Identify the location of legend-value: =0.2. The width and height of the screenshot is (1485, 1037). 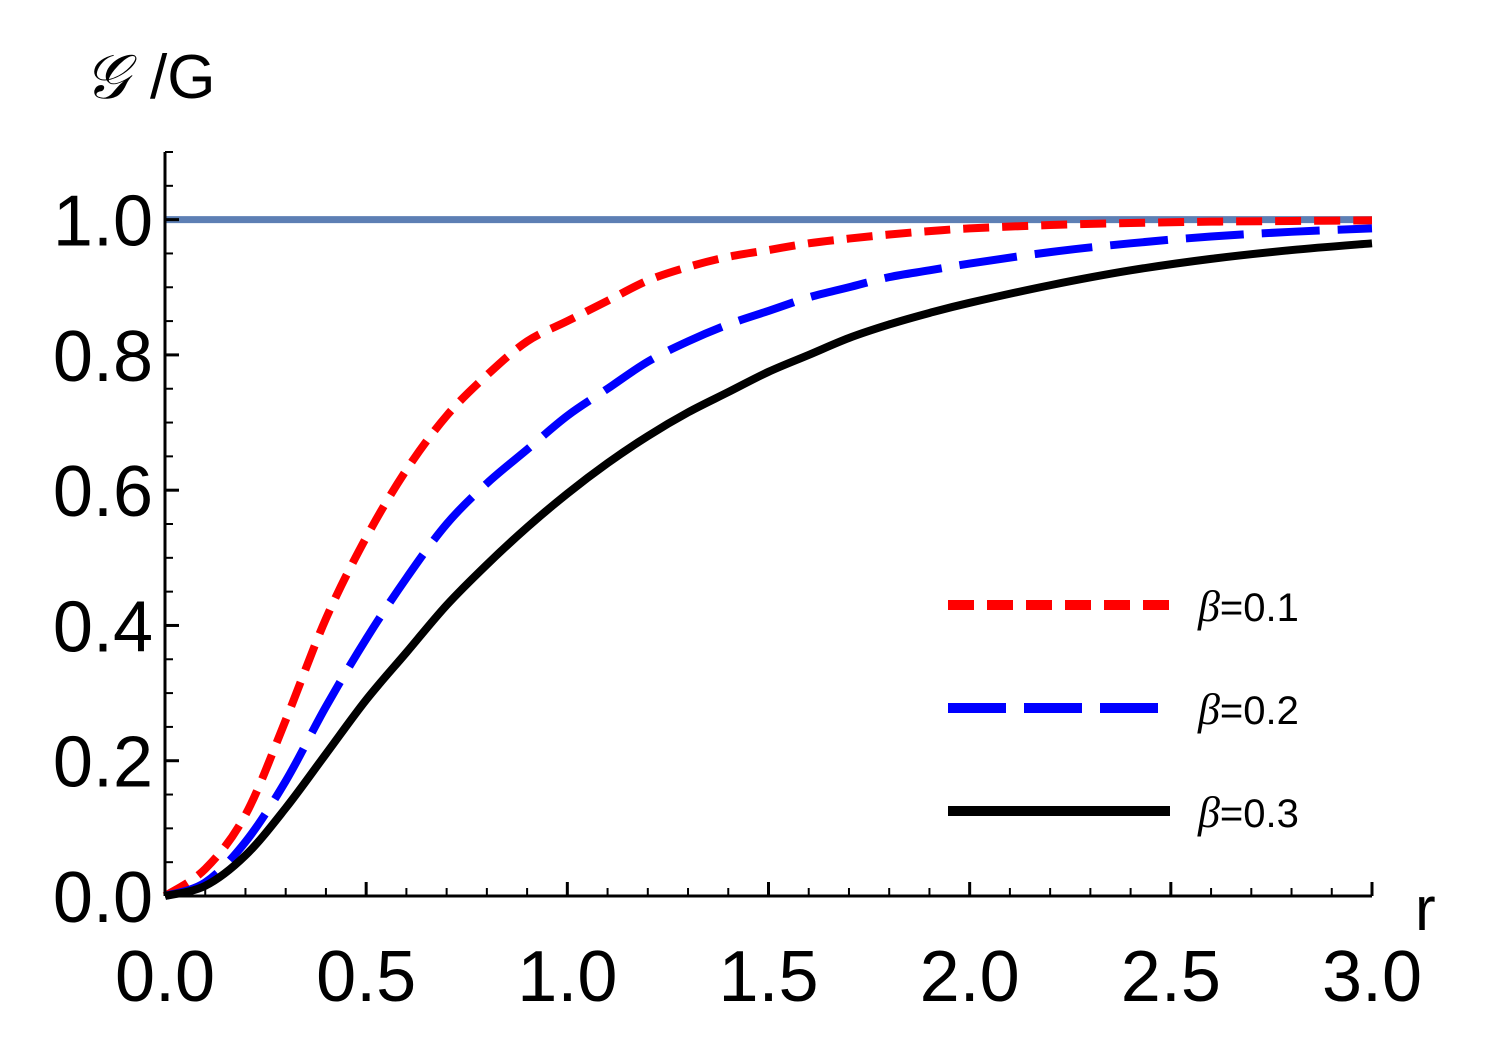
(1259, 711).